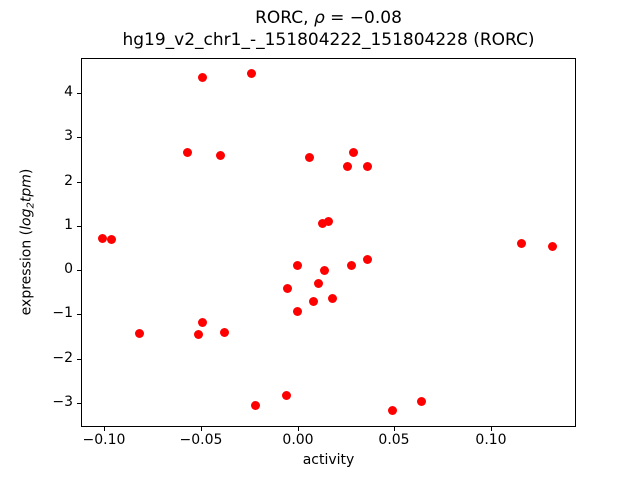 The image size is (640, 480). I want to click on chart-title: RORC, ρ = −0.08, so click(328, 18).